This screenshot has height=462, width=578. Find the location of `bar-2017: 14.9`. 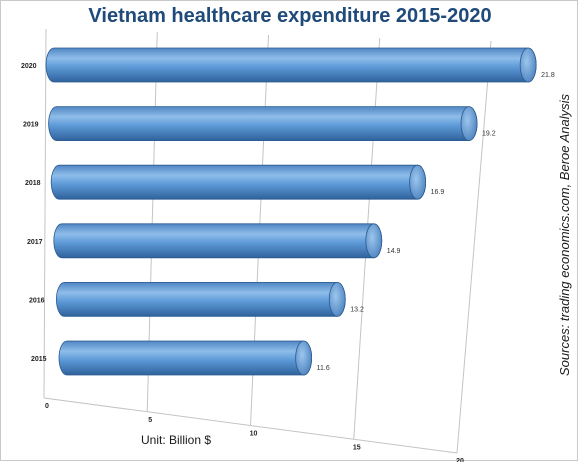

bar-2017: 14.9 is located at coordinates (227, 241).